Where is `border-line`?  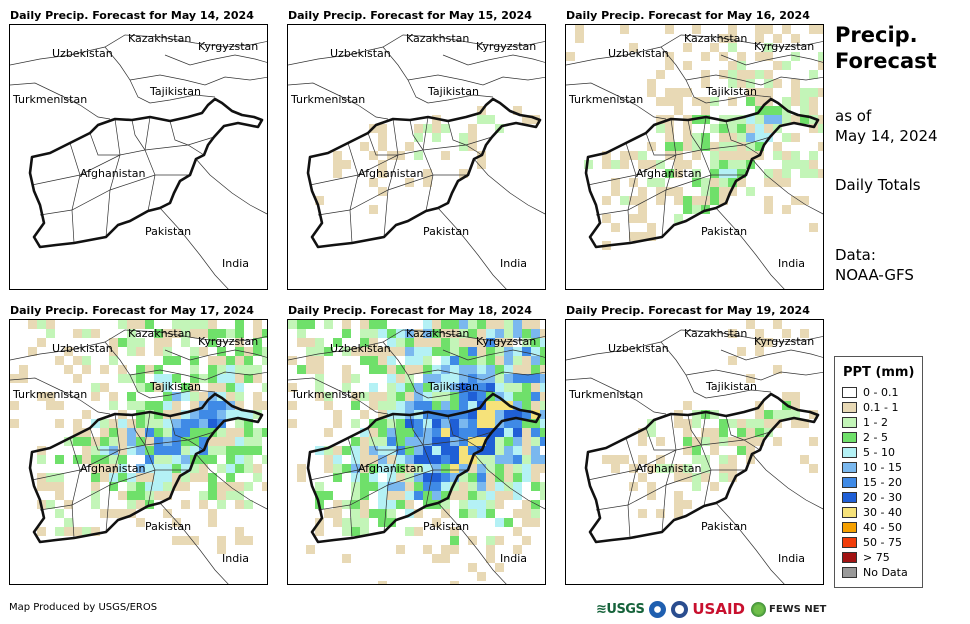
border-line is located at coordinates (353, 193).